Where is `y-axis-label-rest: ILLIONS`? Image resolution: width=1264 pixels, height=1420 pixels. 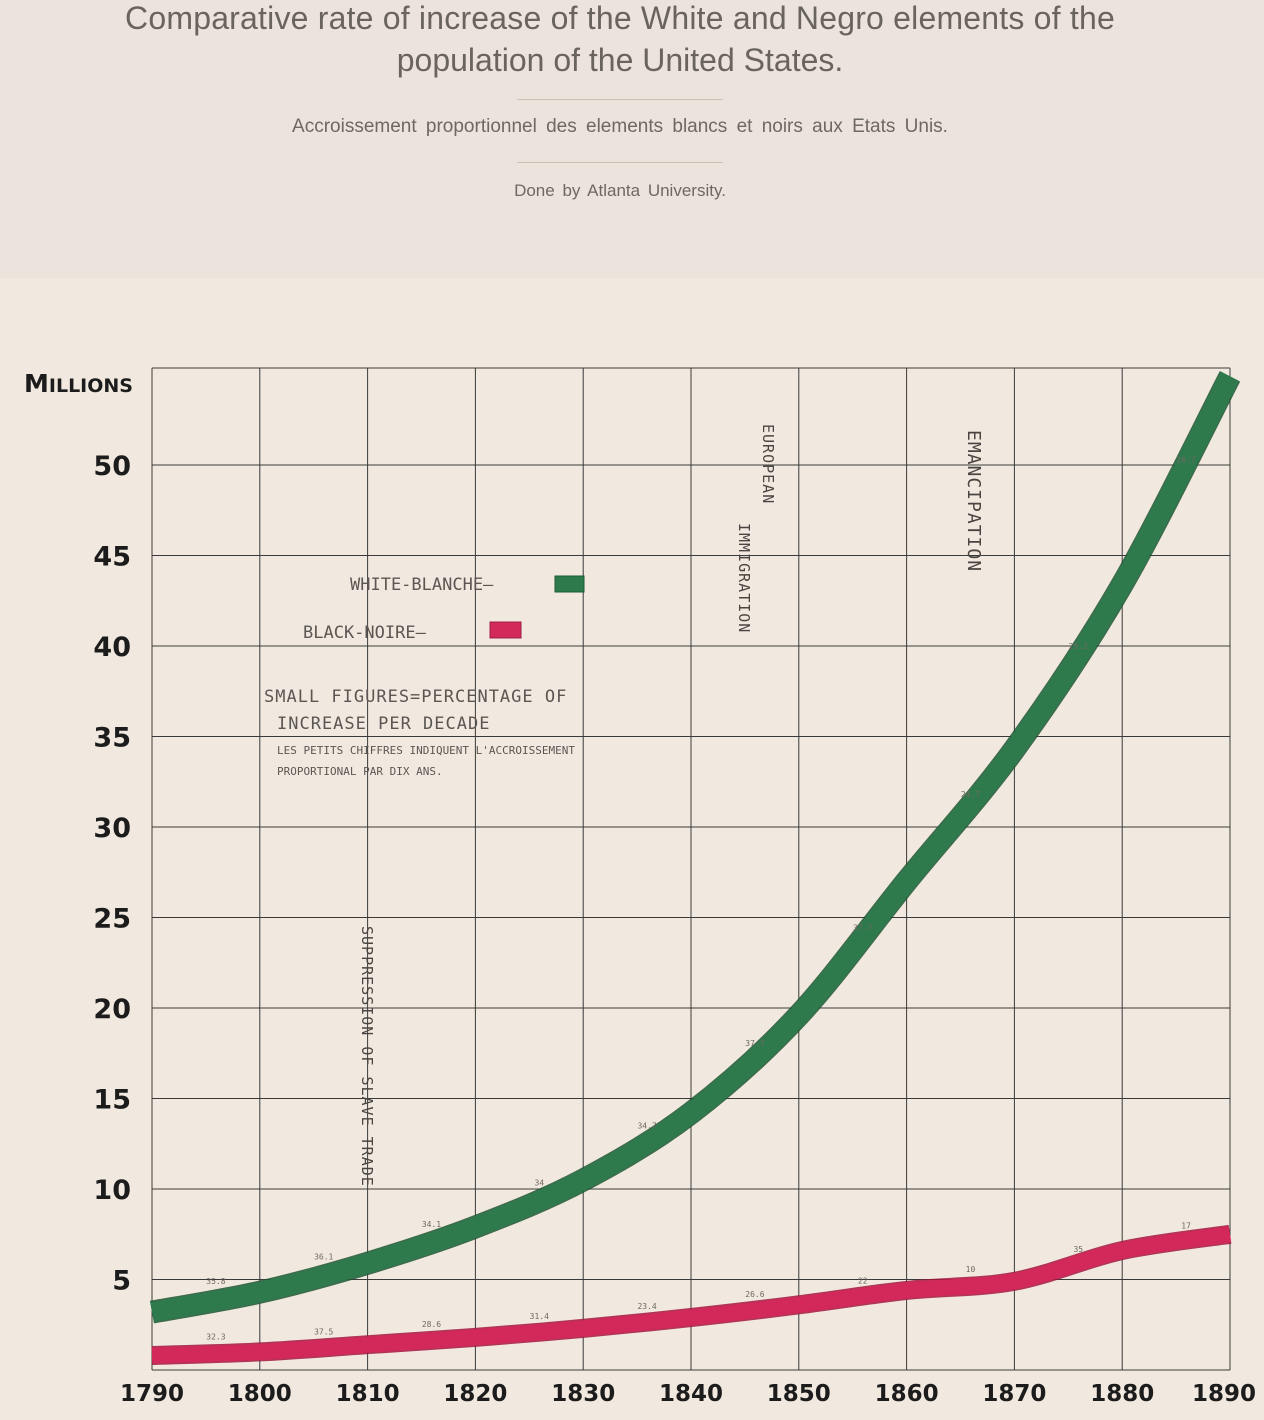
y-axis-label-rest: ILLIONS is located at coordinates (91, 386).